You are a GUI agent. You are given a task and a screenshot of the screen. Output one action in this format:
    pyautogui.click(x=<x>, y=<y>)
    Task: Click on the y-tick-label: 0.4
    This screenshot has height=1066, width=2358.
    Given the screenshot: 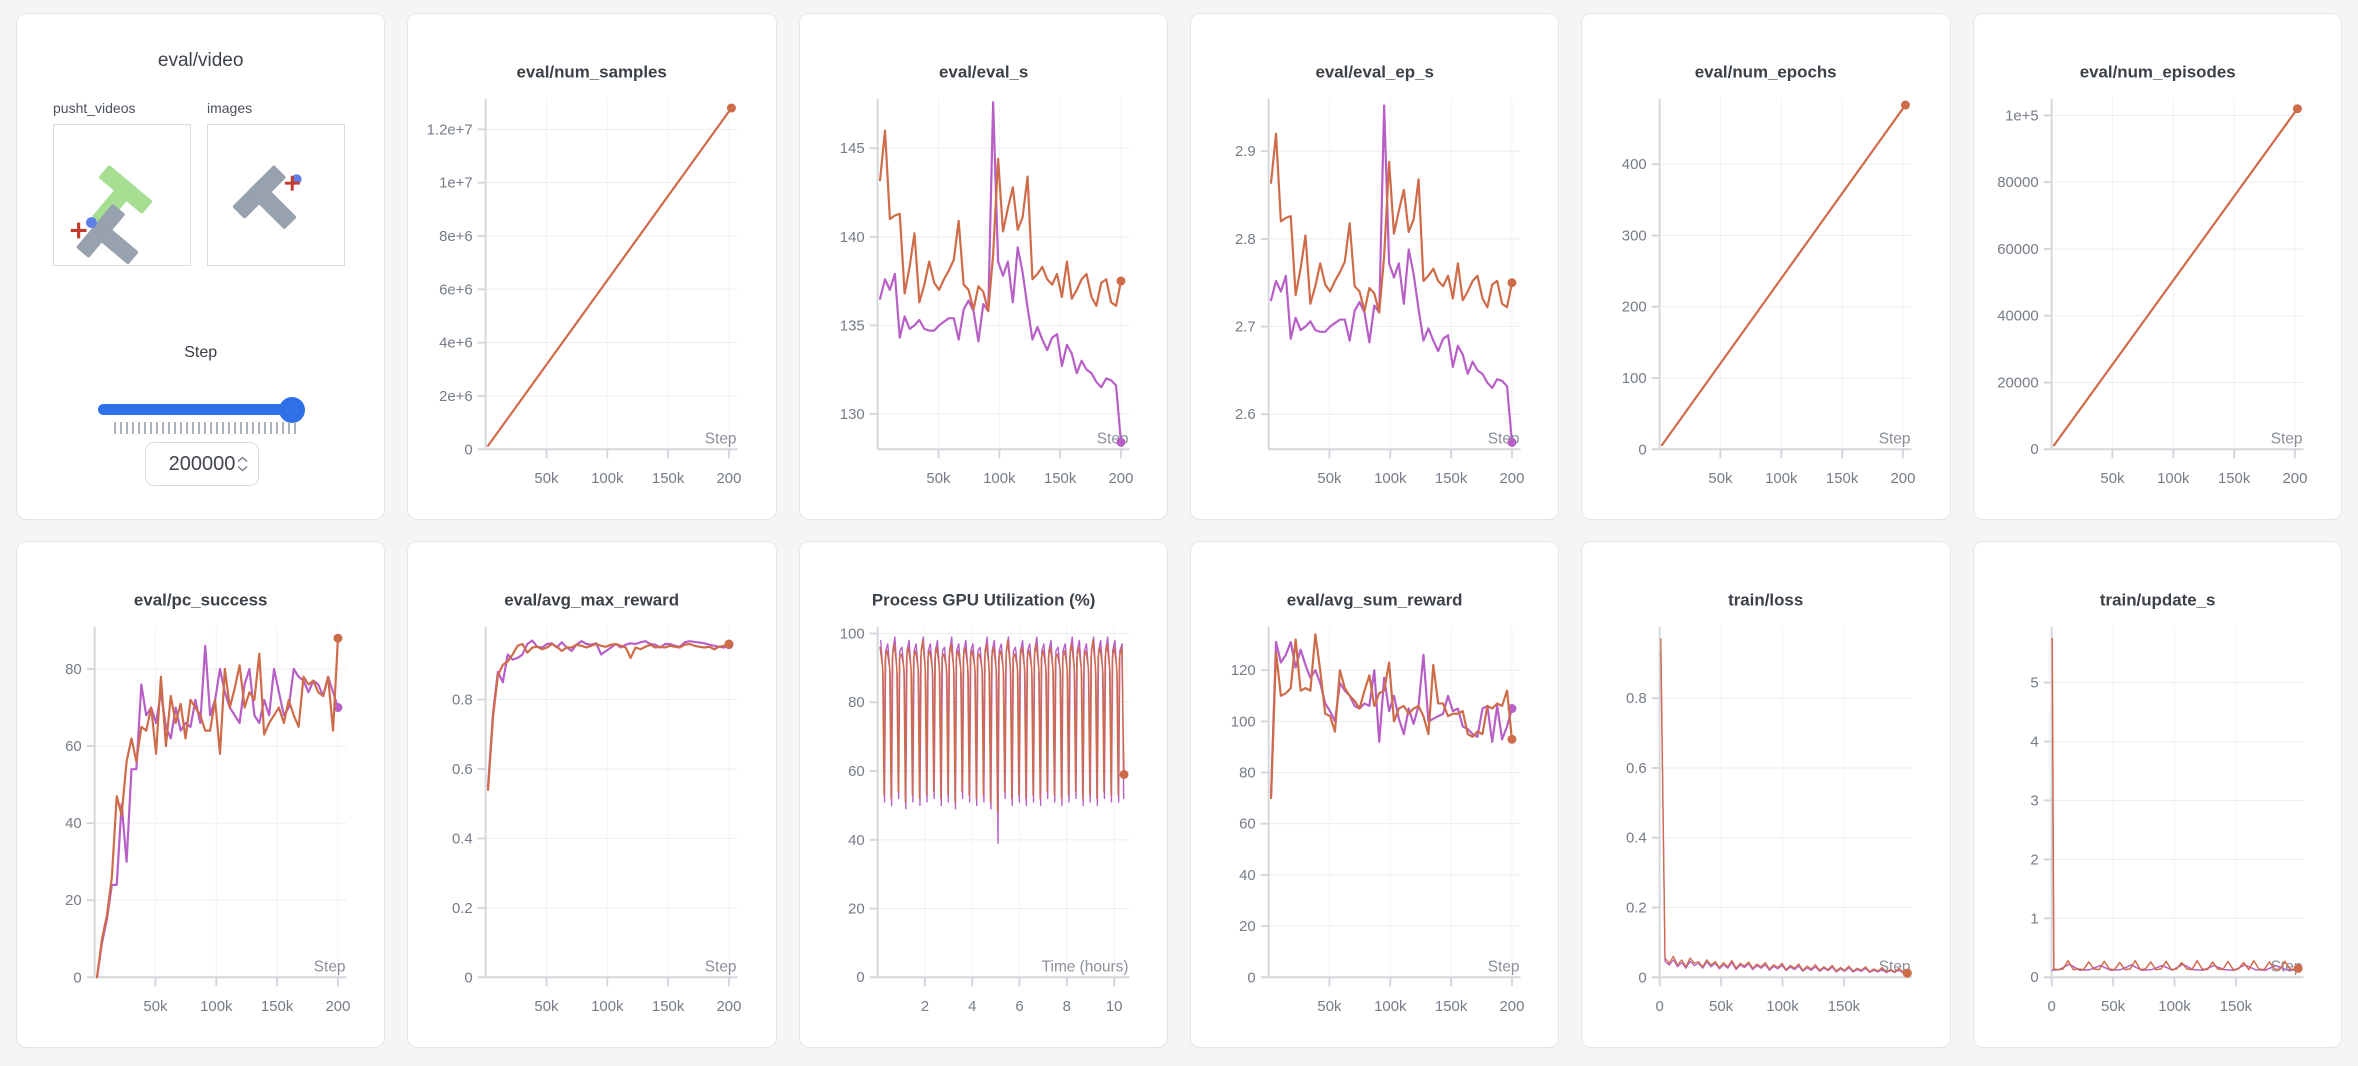 What is the action you would take?
    pyautogui.click(x=462, y=838)
    